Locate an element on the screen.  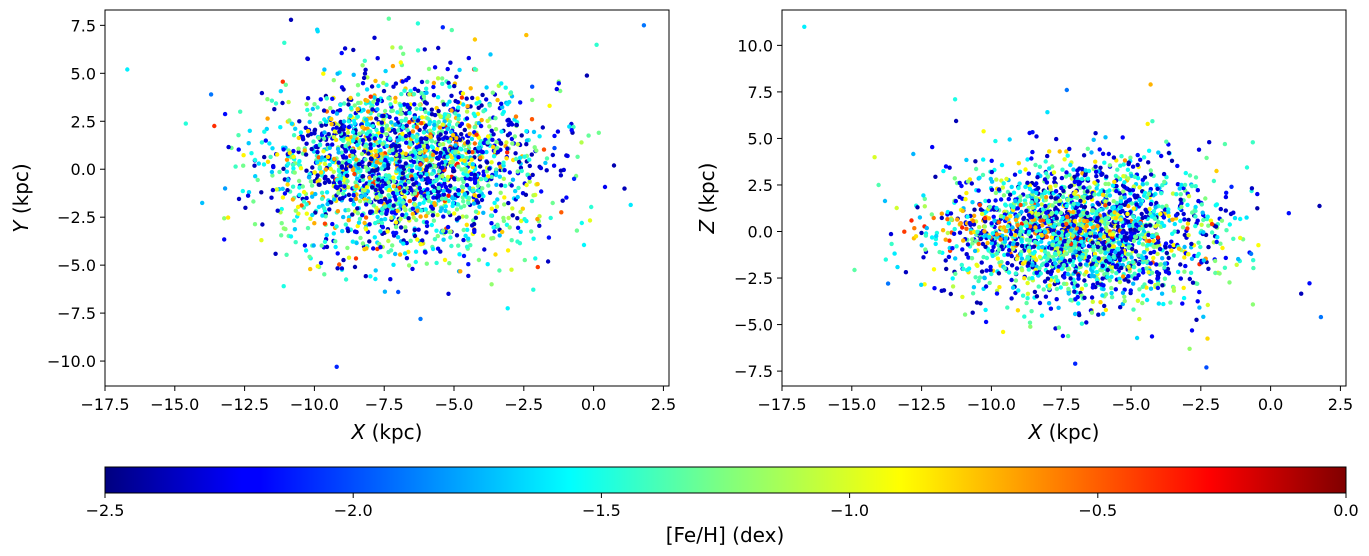
x-tick-label: −10.0 is located at coordinates (314, 404).